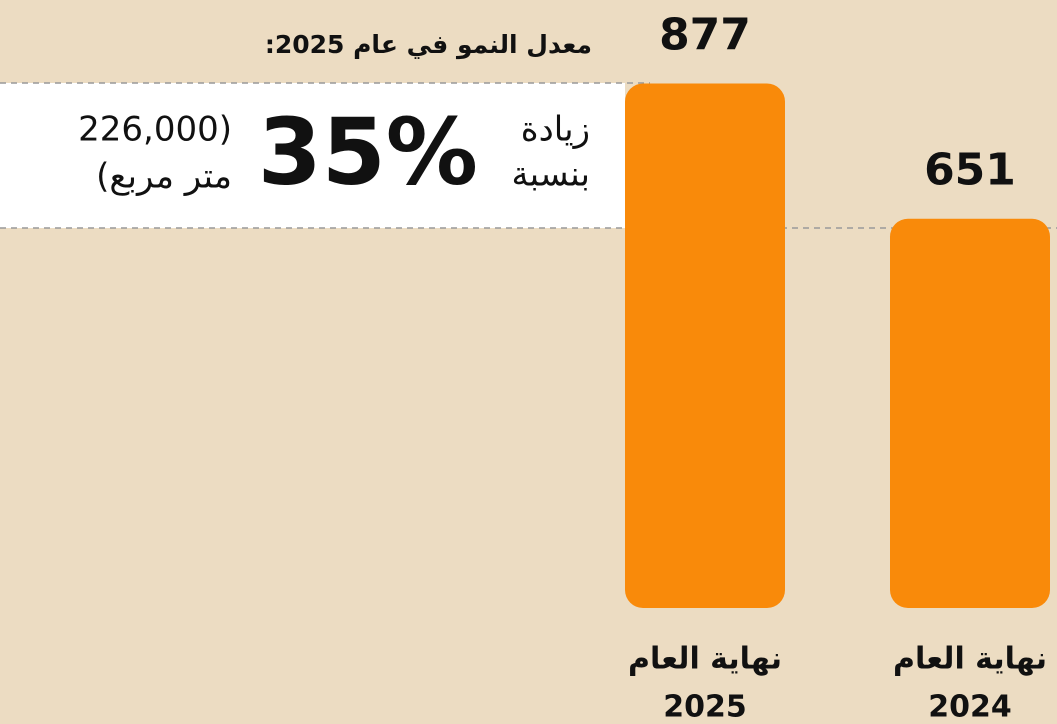 The height and width of the screenshot is (724, 1057). I want to click on annotation-lead: زيادة, so click(555, 130).